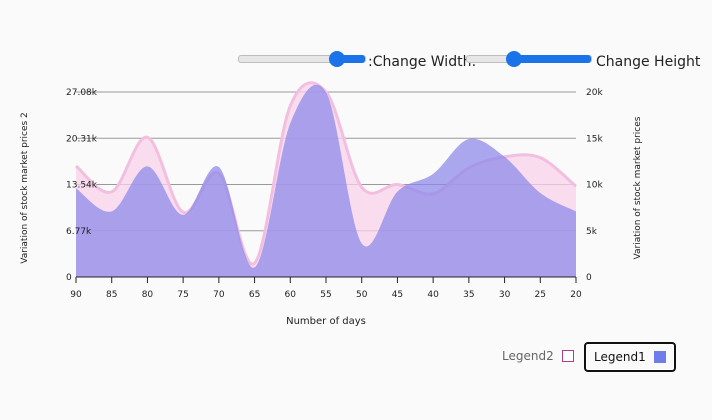 The height and width of the screenshot is (420, 712). I want to click on y-right-tick-label: 5k, so click(592, 232).